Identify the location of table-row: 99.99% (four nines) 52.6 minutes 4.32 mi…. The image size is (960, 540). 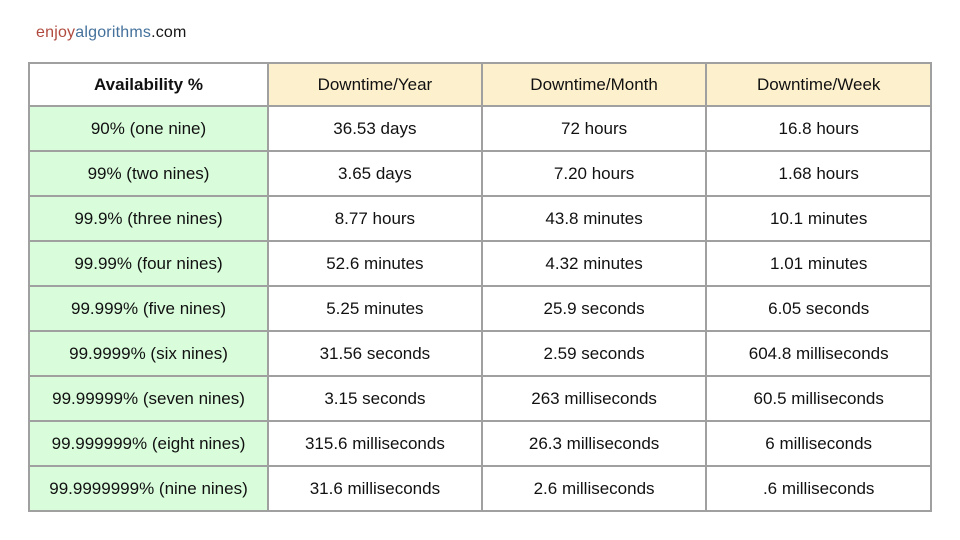
(479, 263).